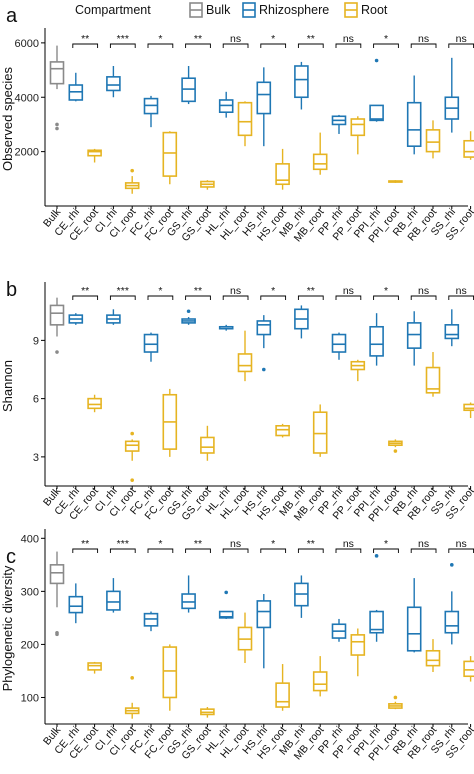 This screenshot has width=474, height=774. I want to click on legend: Compartment Bulk Rhizosphere Root, so click(231, 10).